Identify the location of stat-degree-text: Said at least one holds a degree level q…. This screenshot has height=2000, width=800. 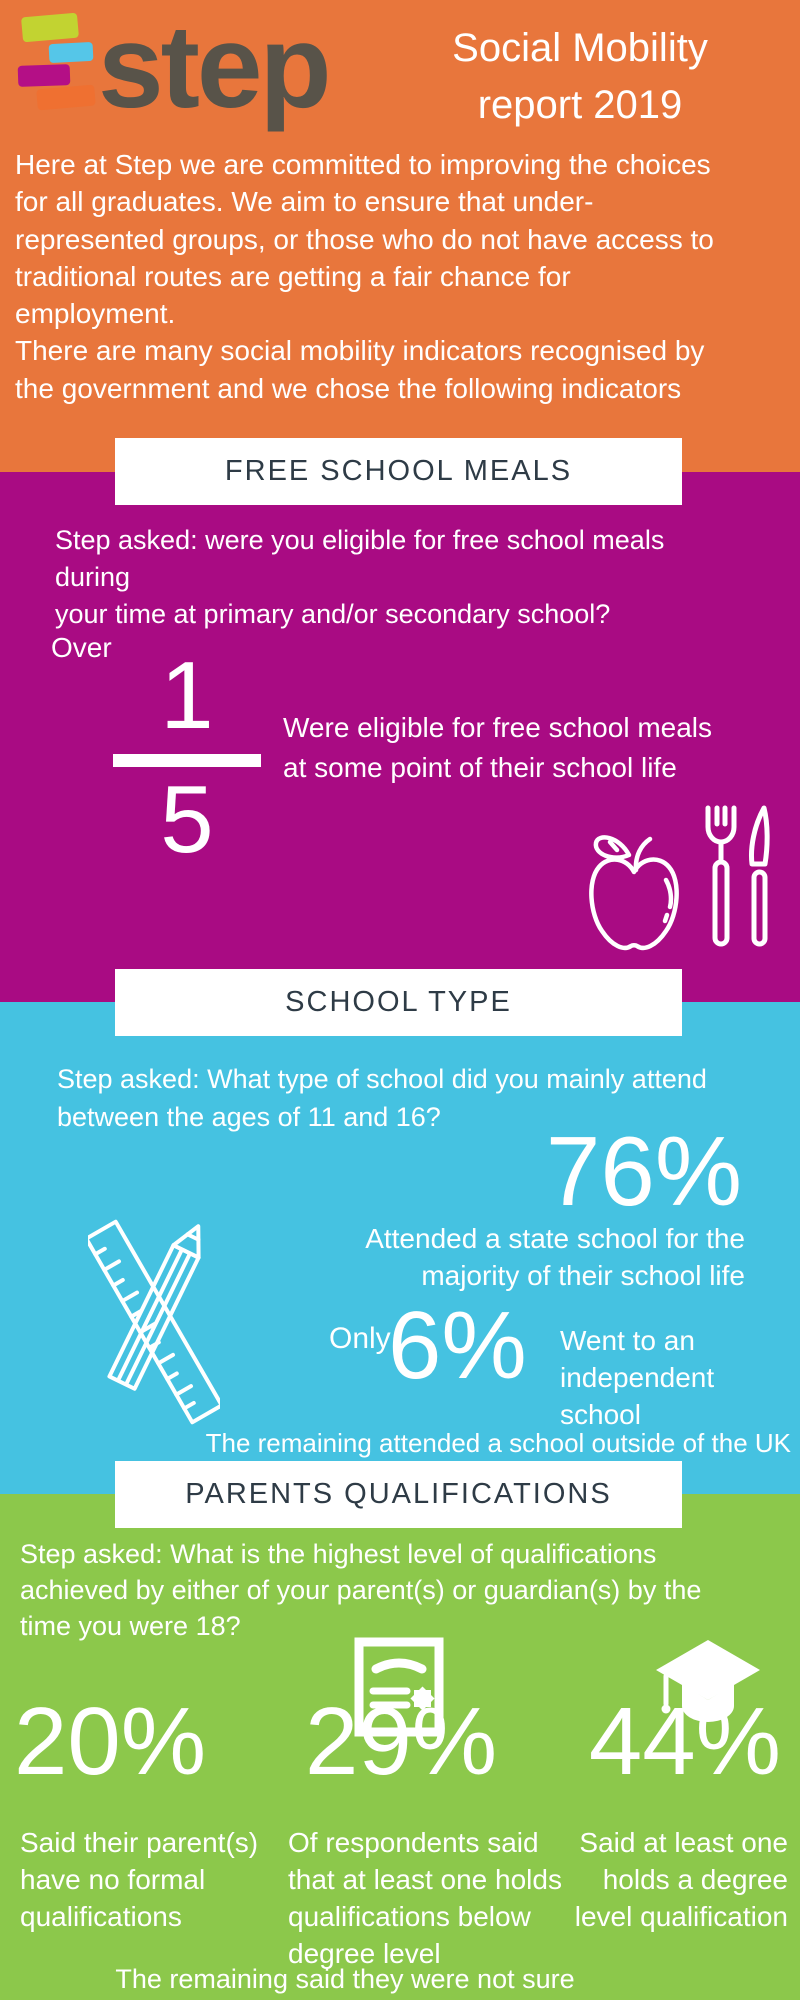
(681, 1879).